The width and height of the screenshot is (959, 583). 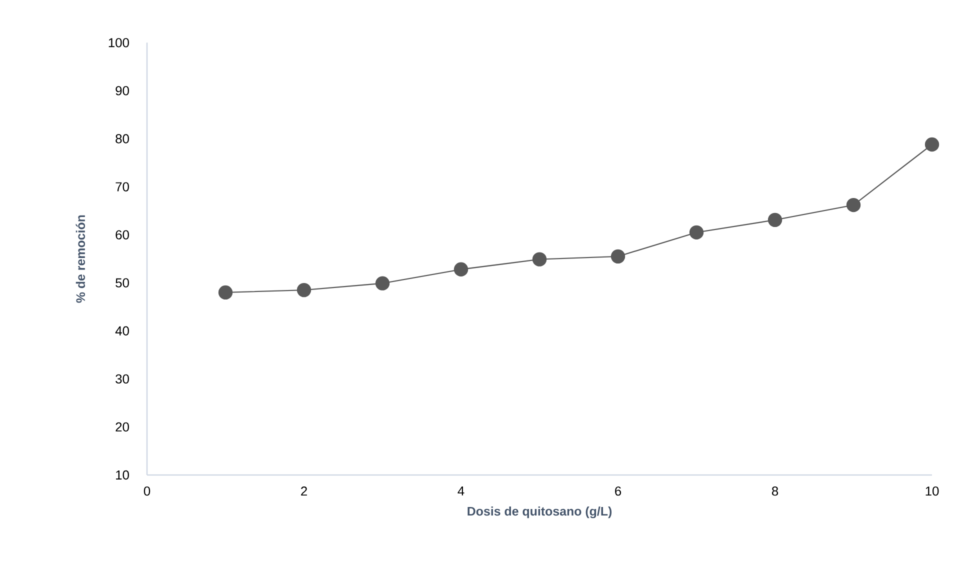 I want to click on y-tick-label: 100, so click(x=118, y=43).